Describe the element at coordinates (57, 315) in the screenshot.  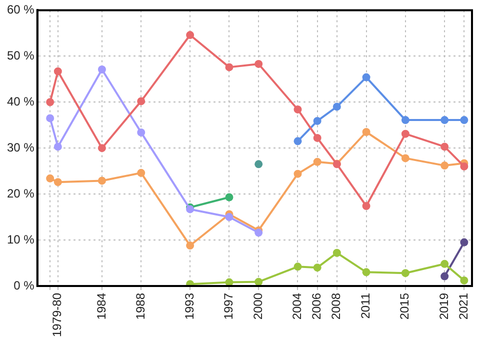
I see `x-tick-label: 1979-80` at that location.